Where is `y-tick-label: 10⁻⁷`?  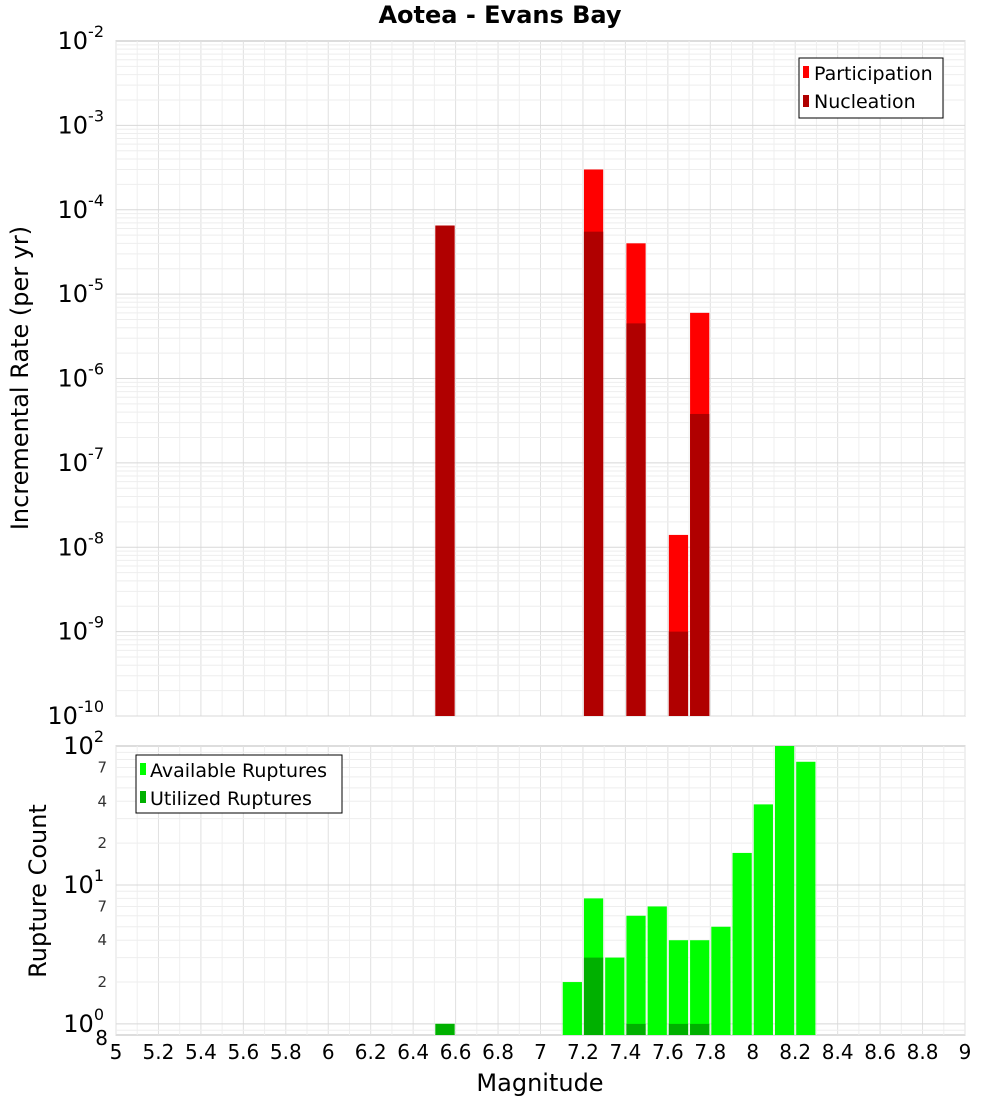
y-tick-label: 10⁻⁷ is located at coordinates (81, 460).